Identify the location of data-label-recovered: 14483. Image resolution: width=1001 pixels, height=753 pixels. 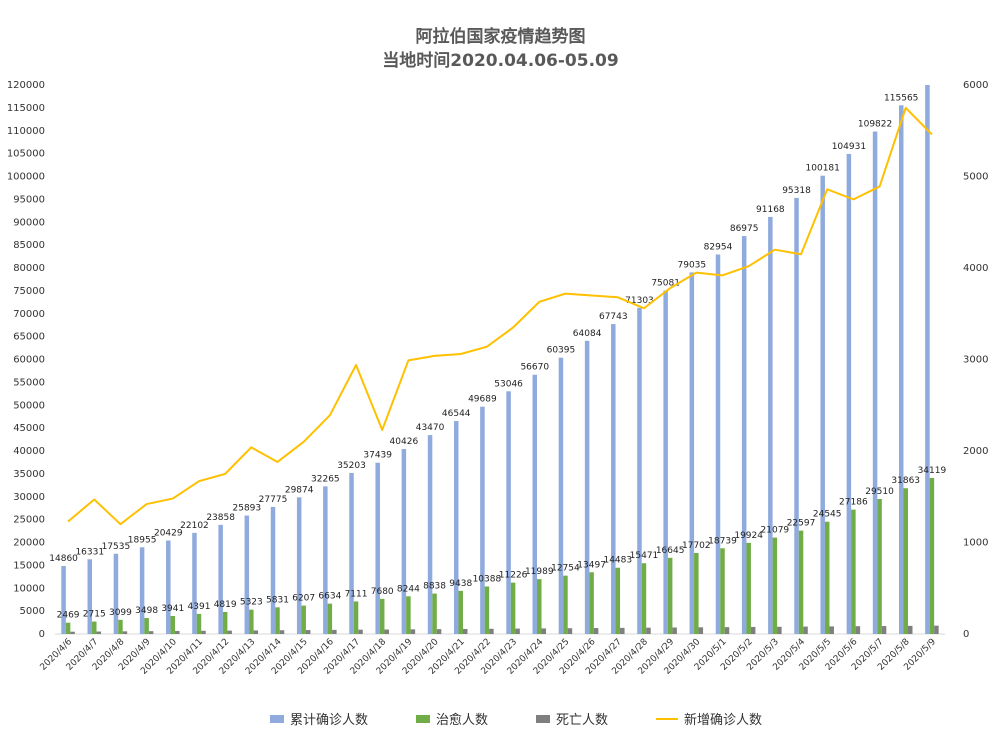
(617, 561).